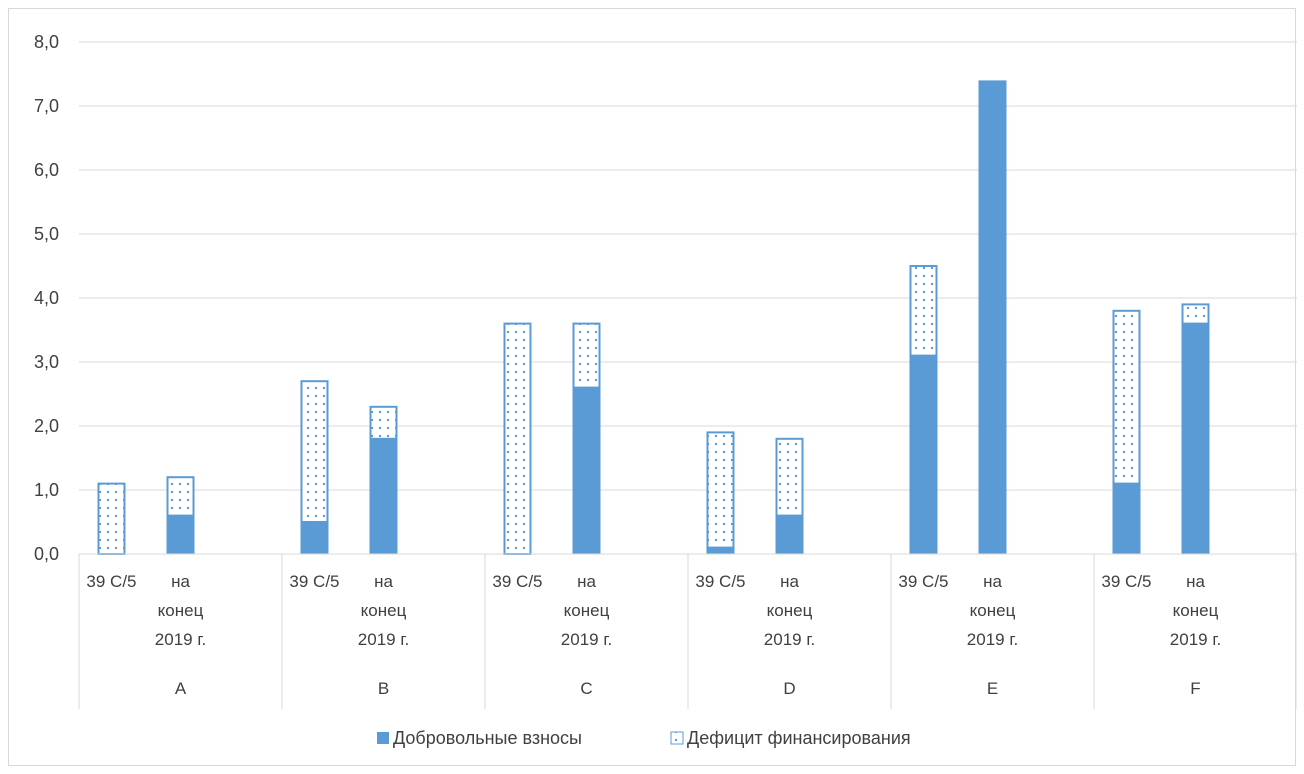  What do you see at coordinates (46, 362) in the screenshot?
I see `y-tick-label: 3,0` at bounding box center [46, 362].